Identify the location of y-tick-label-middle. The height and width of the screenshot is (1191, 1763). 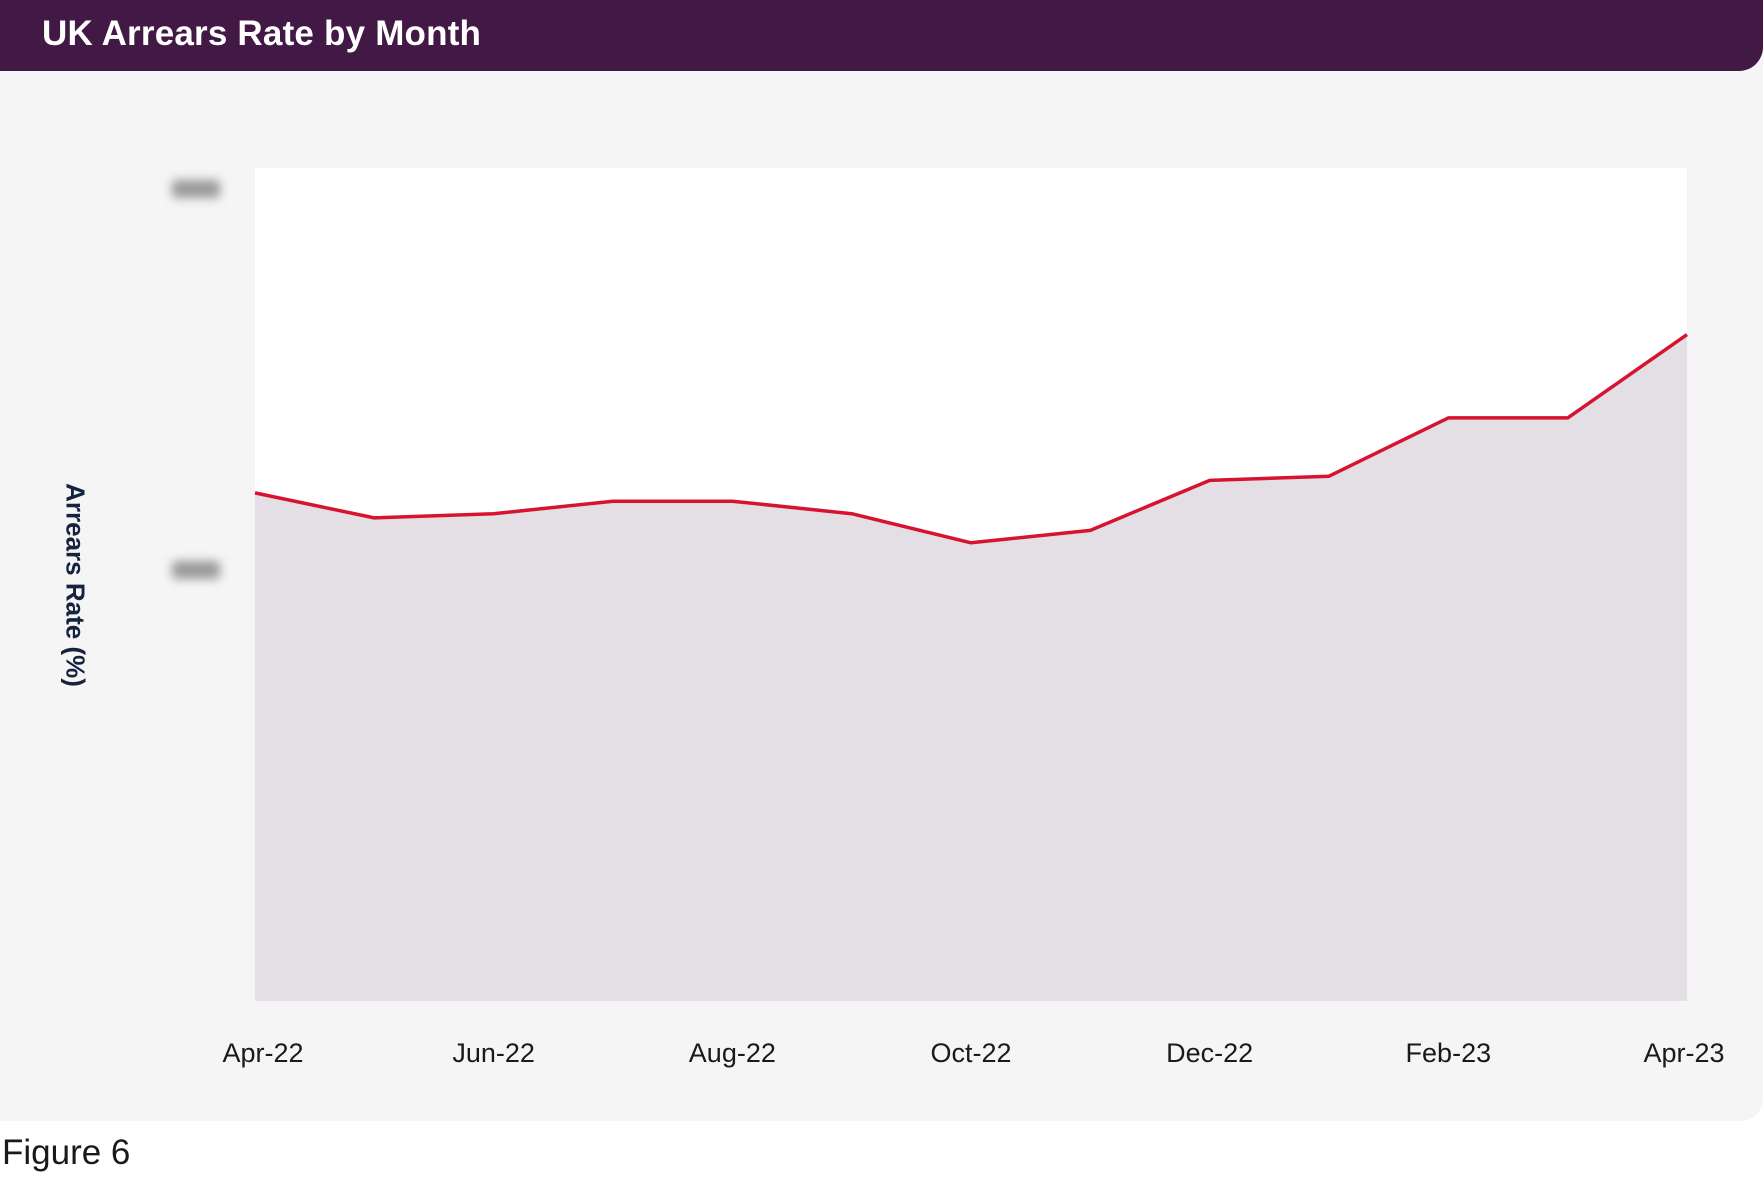
(196, 570).